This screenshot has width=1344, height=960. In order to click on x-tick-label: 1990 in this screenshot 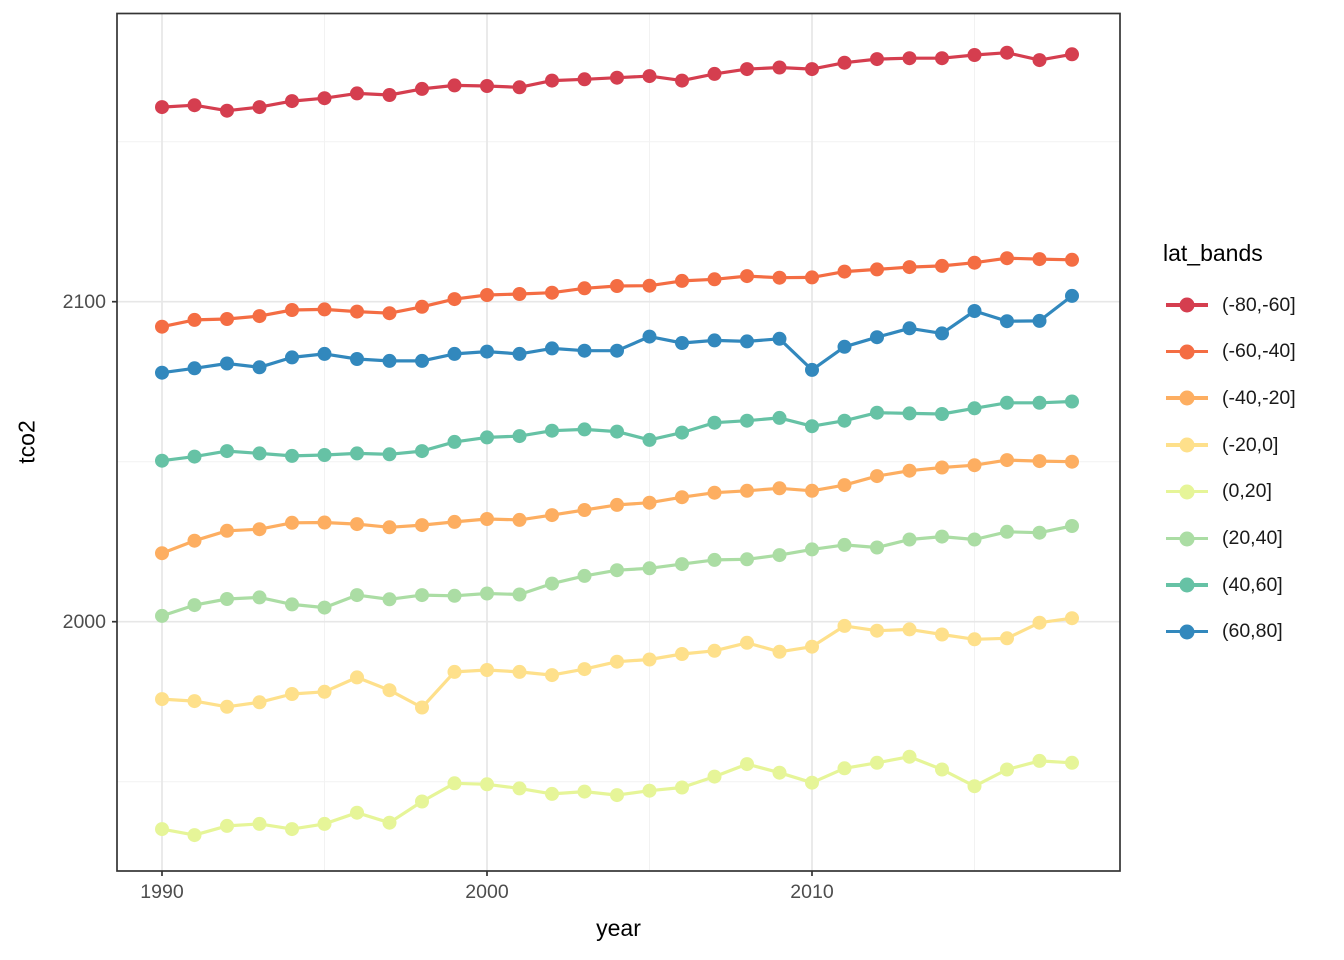, I will do `click(162, 892)`.